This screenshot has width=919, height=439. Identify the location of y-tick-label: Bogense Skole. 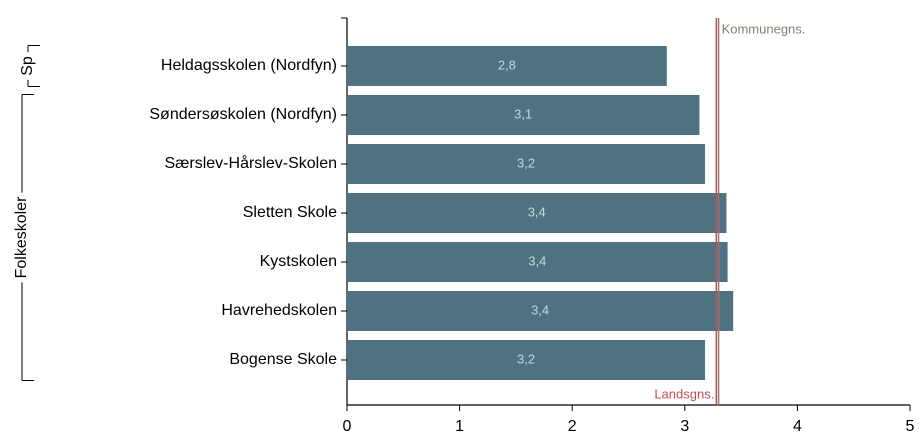
(283, 359).